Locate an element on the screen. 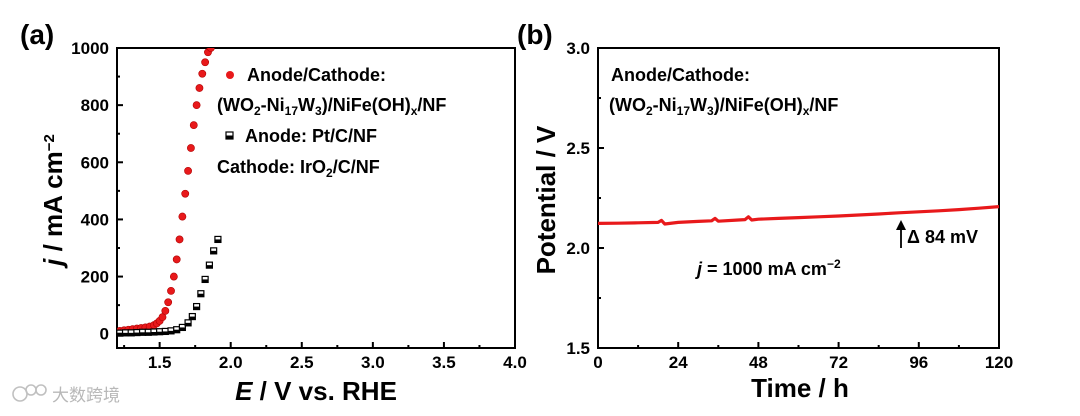  y-axis-label-sup: −2 is located at coordinates (49, 142).